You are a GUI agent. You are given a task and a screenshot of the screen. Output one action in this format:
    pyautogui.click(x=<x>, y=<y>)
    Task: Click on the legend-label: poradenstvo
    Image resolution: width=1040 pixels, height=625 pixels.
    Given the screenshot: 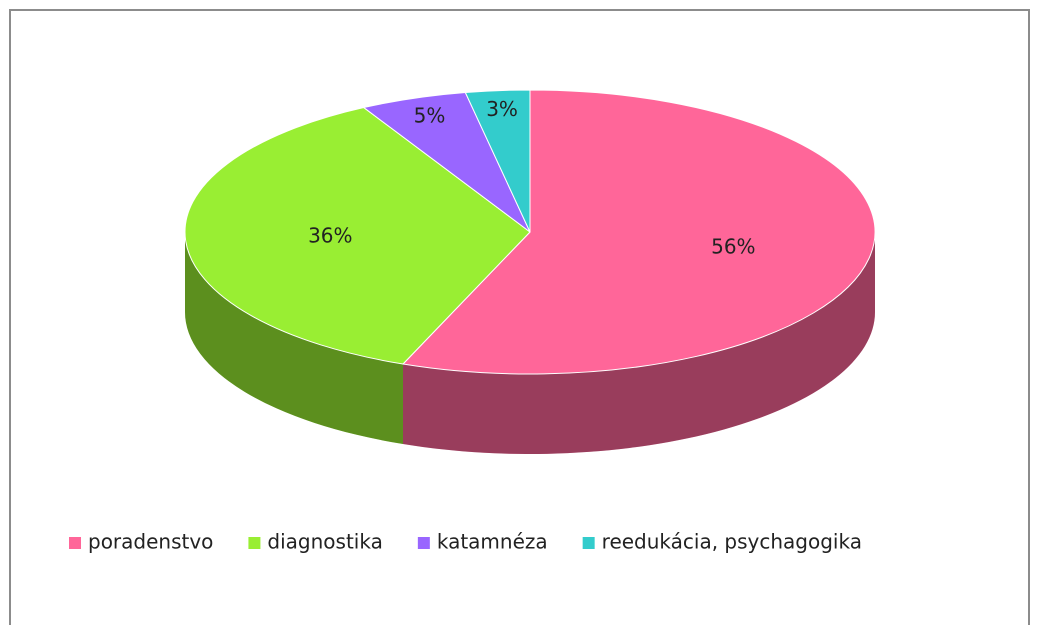 What is the action you would take?
    pyautogui.click(x=150, y=542)
    